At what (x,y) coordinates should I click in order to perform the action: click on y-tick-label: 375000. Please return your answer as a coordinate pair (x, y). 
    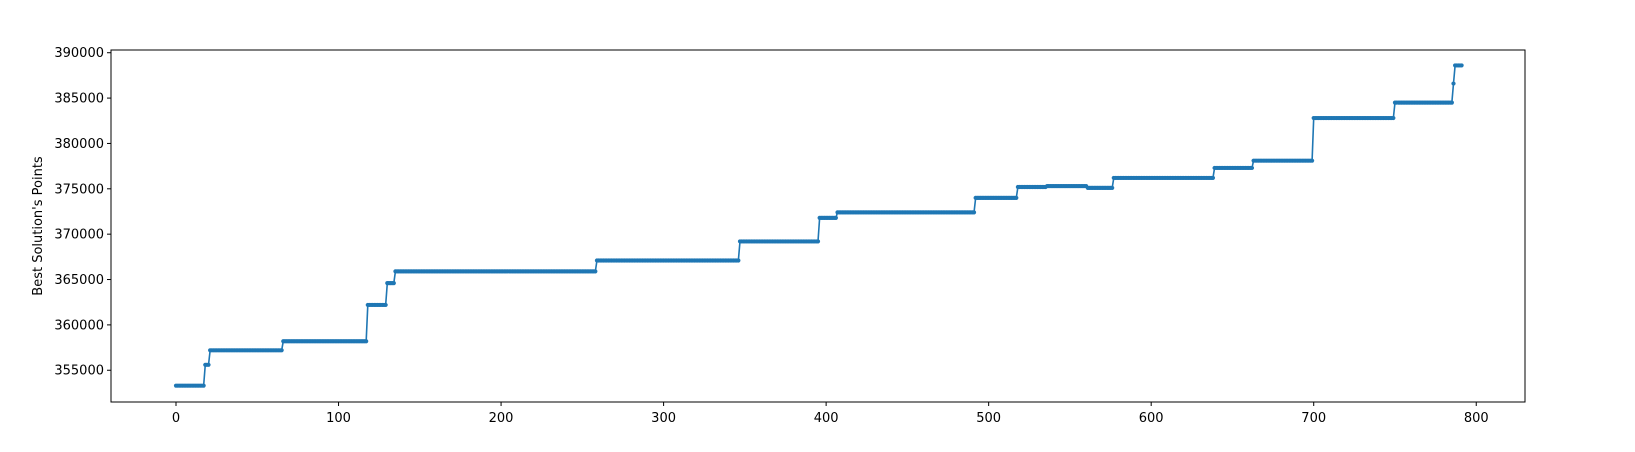
    Looking at the image, I should click on (79, 189).